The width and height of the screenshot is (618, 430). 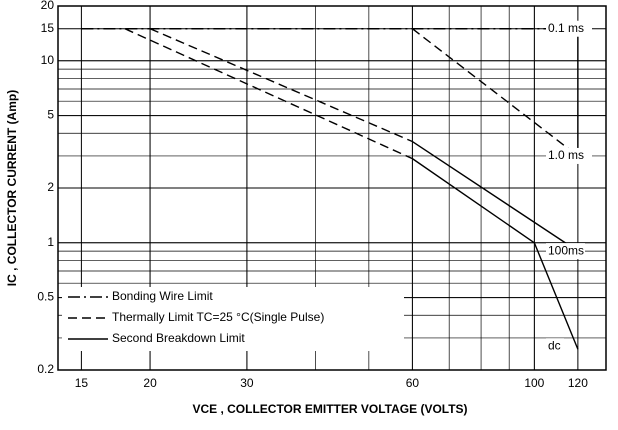 What do you see at coordinates (48, 28) in the screenshot?
I see `y-tick-label: 15` at bounding box center [48, 28].